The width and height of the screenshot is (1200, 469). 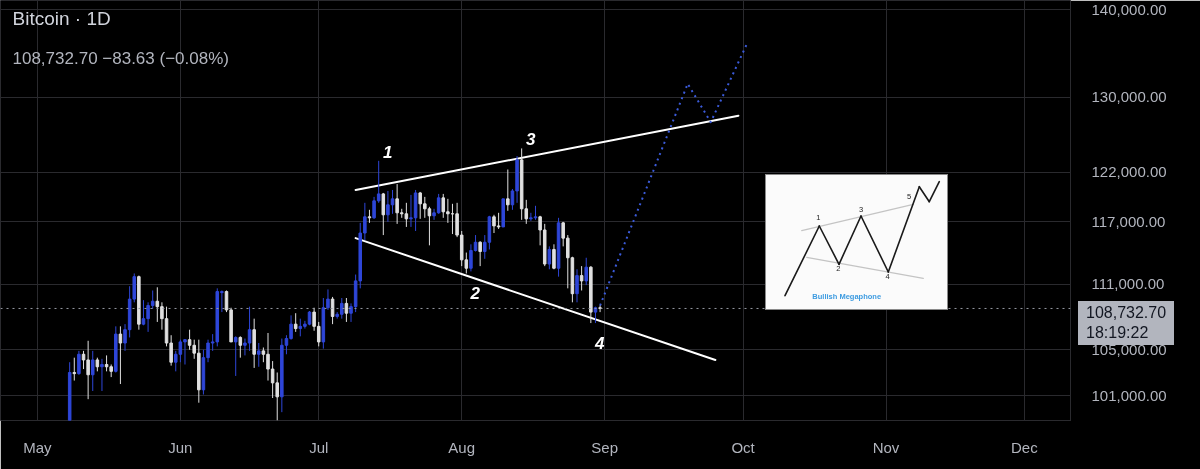 I want to click on text: 108,732.70 −83.63 (−0.08%), so click(x=120, y=58).